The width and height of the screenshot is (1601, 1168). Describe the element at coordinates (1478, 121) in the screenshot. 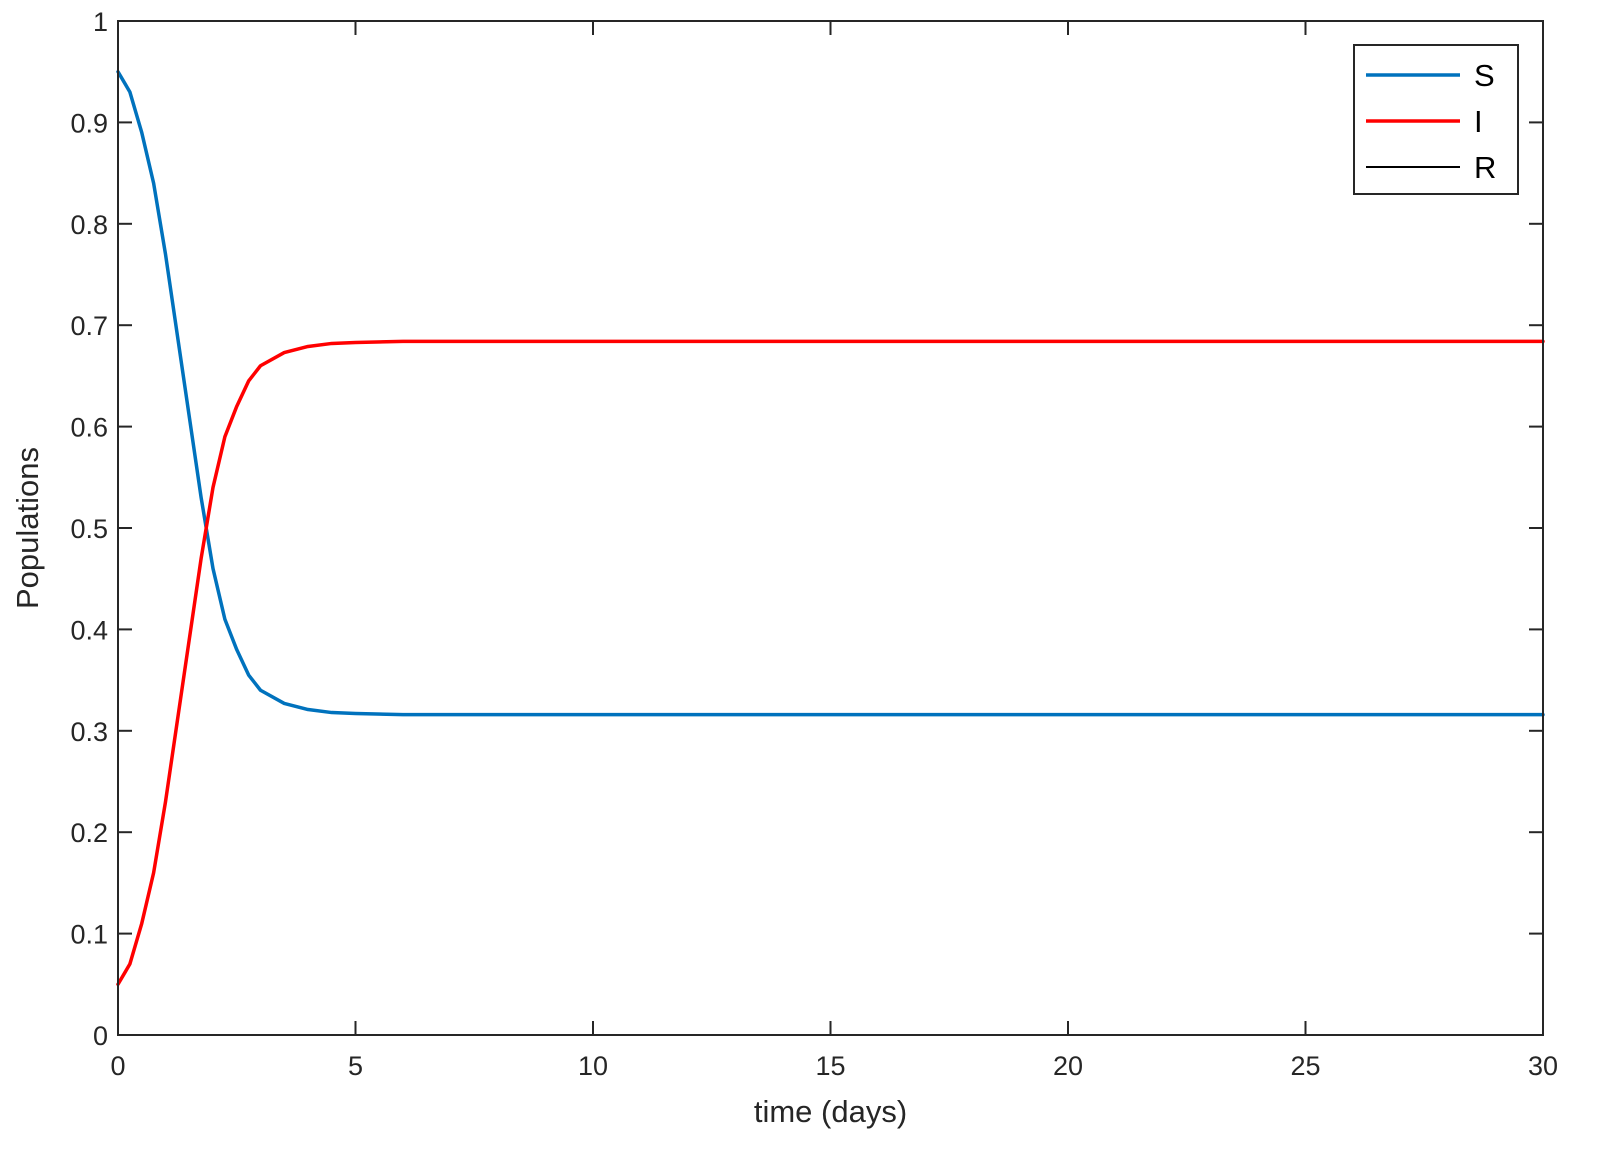

I see `legend-label-i: I` at that location.